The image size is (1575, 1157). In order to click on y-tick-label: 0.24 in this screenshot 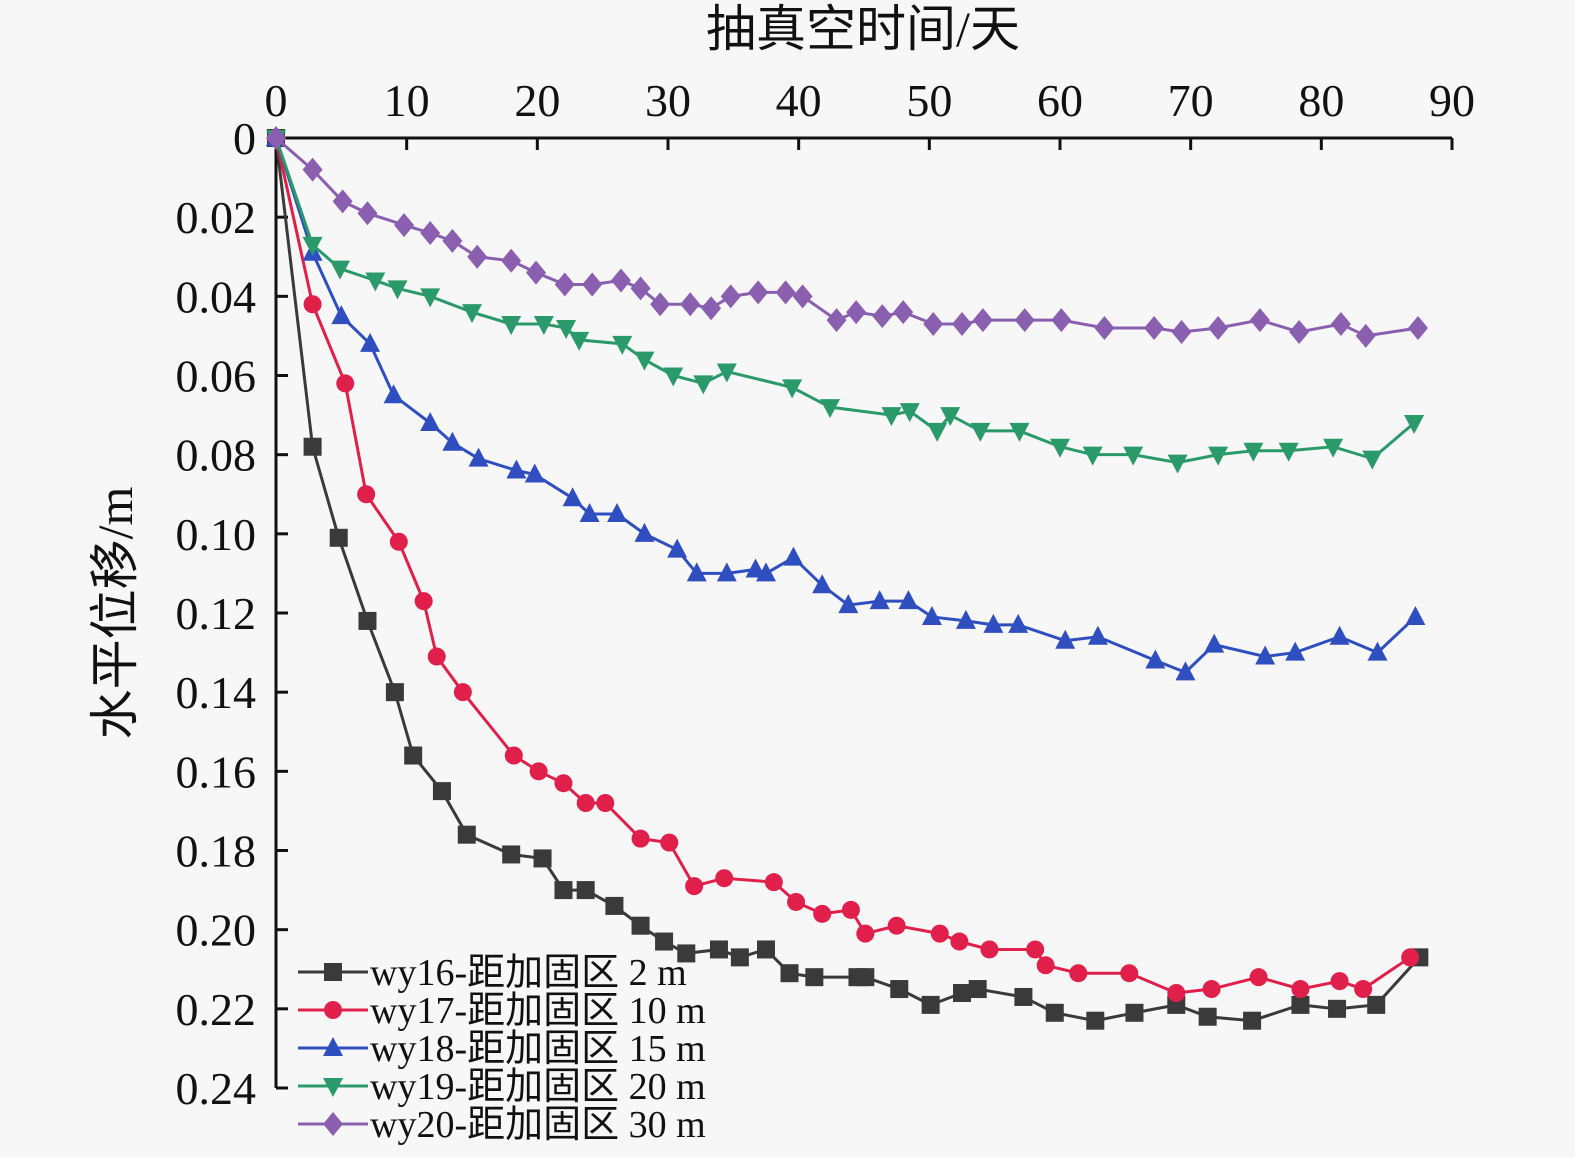, I will do `click(216, 1088)`.